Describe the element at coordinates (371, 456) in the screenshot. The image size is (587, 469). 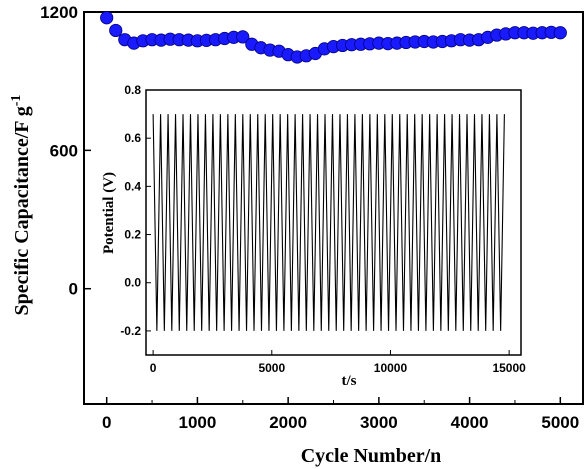
I see `main-x-axis-title: Cycle Number/n` at that location.